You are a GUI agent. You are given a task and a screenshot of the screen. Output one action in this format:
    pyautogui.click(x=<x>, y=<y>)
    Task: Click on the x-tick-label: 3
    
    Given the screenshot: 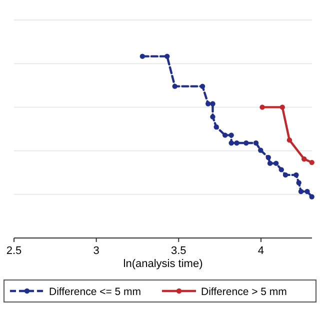 What is the action you would take?
    pyautogui.click(x=96, y=251)
    